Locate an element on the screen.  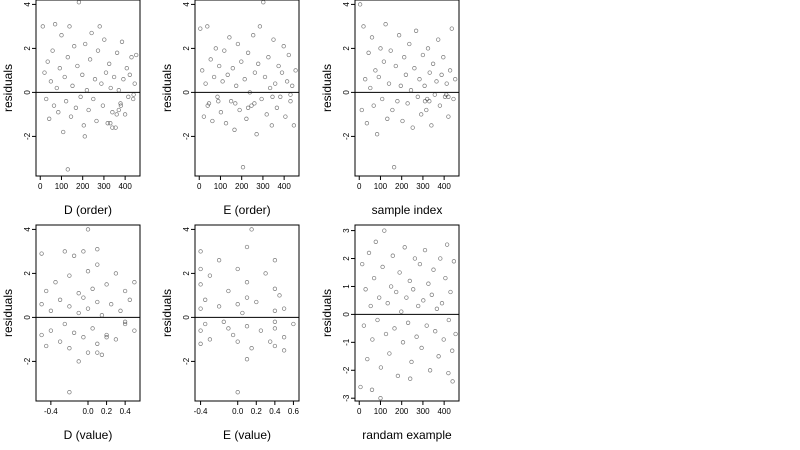
x-tick-label: 0 is located at coordinates (359, 411).